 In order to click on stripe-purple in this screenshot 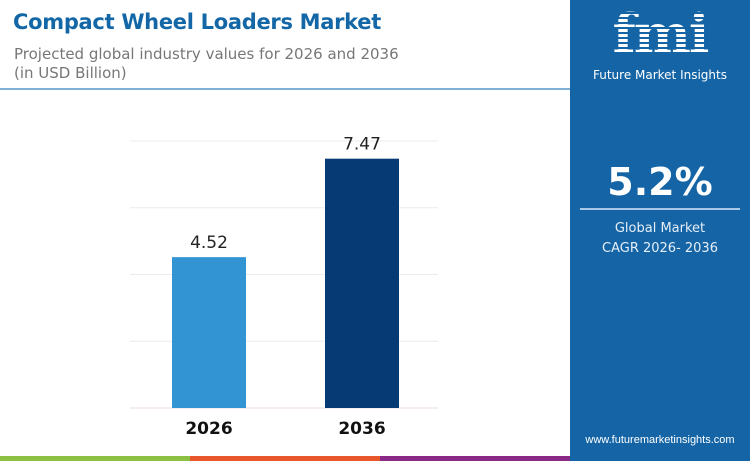, I will do `click(475, 458)`.